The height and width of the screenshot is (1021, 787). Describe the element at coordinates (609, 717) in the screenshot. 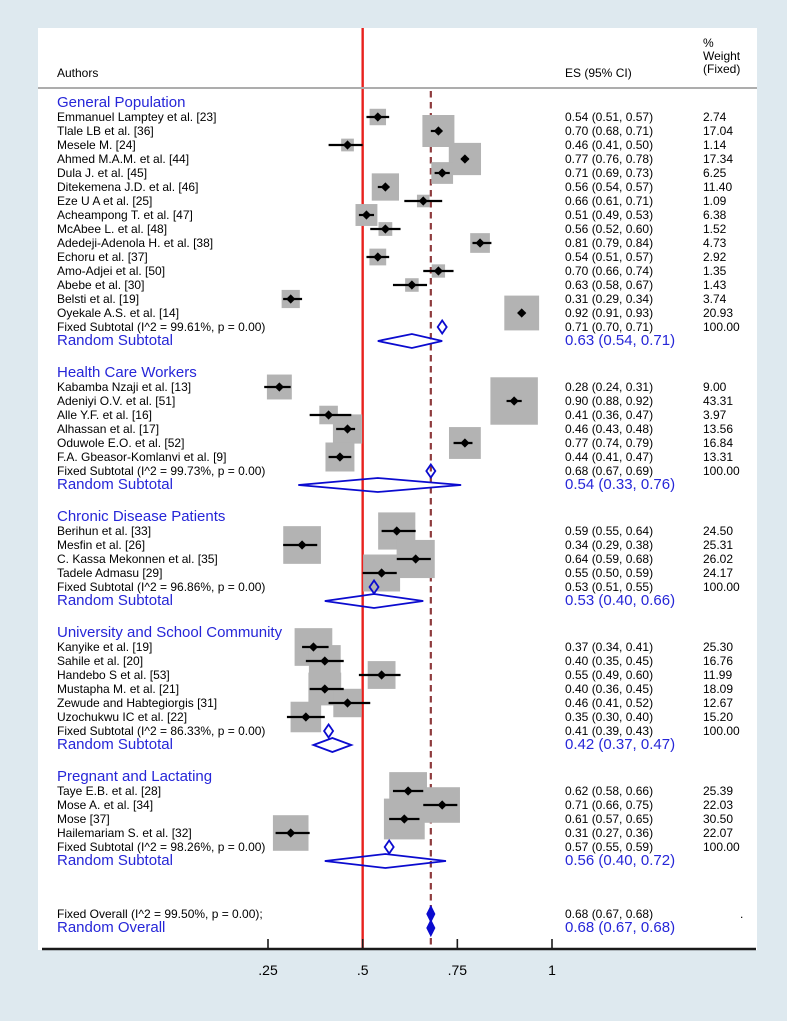

I see `study-es-value: 0.35 (0.30, 0.40)` at that location.